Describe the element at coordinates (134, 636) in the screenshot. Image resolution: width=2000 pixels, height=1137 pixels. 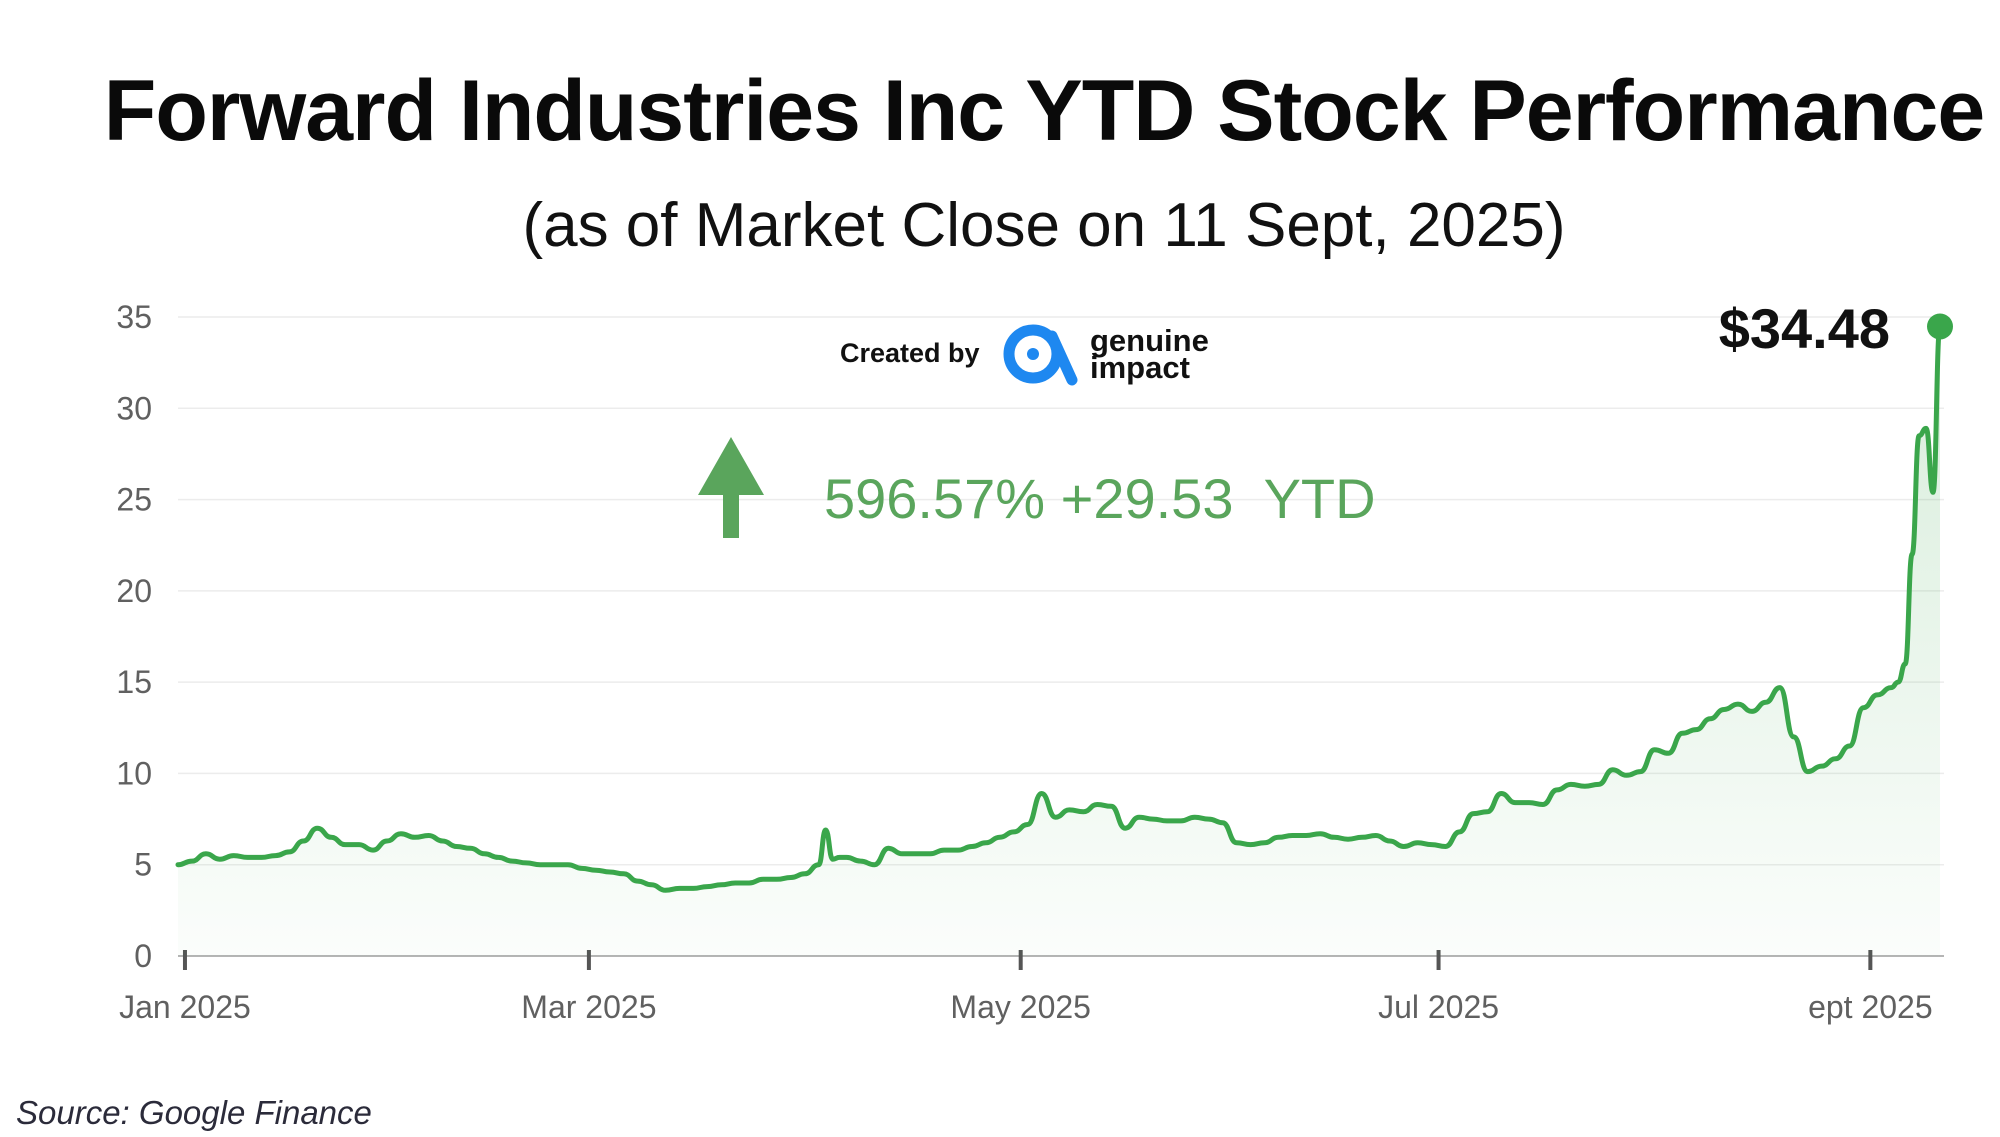
I see `y-axis: 0 5 10 15 20 25 30 35` at that location.